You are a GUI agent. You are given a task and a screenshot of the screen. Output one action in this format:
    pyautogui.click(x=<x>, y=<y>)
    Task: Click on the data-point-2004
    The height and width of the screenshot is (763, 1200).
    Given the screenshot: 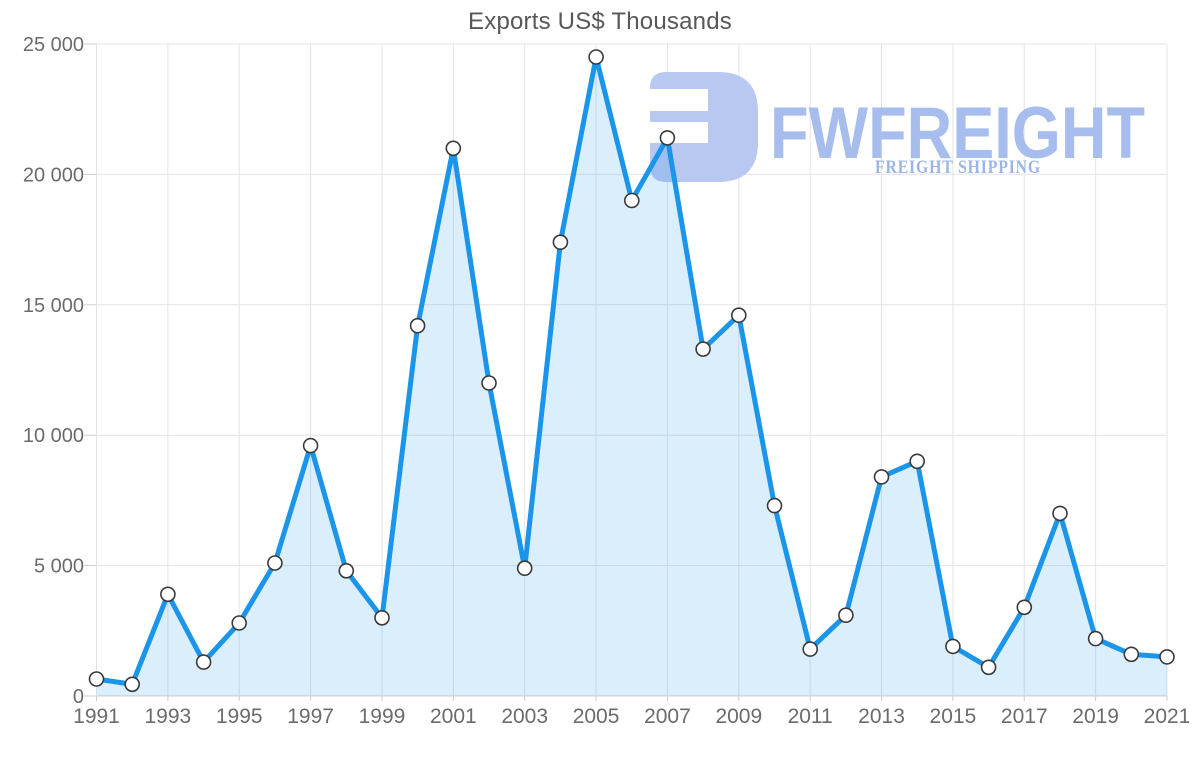 What is the action you would take?
    pyautogui.click(x=560, y=242)
    